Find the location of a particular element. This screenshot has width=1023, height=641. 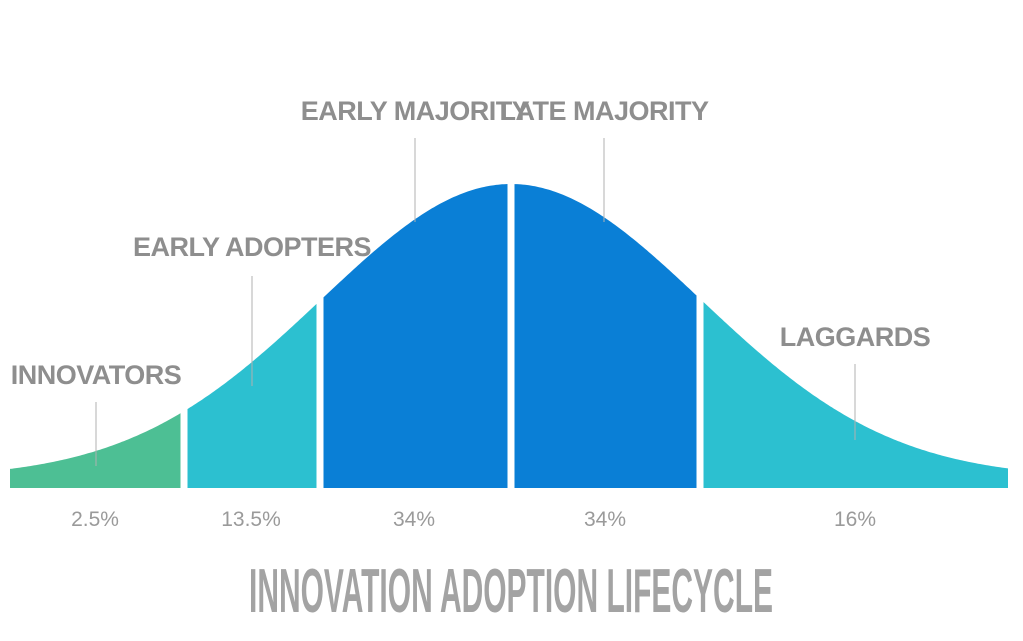

curve-segment-innovators is located at coordinates (97, 449).